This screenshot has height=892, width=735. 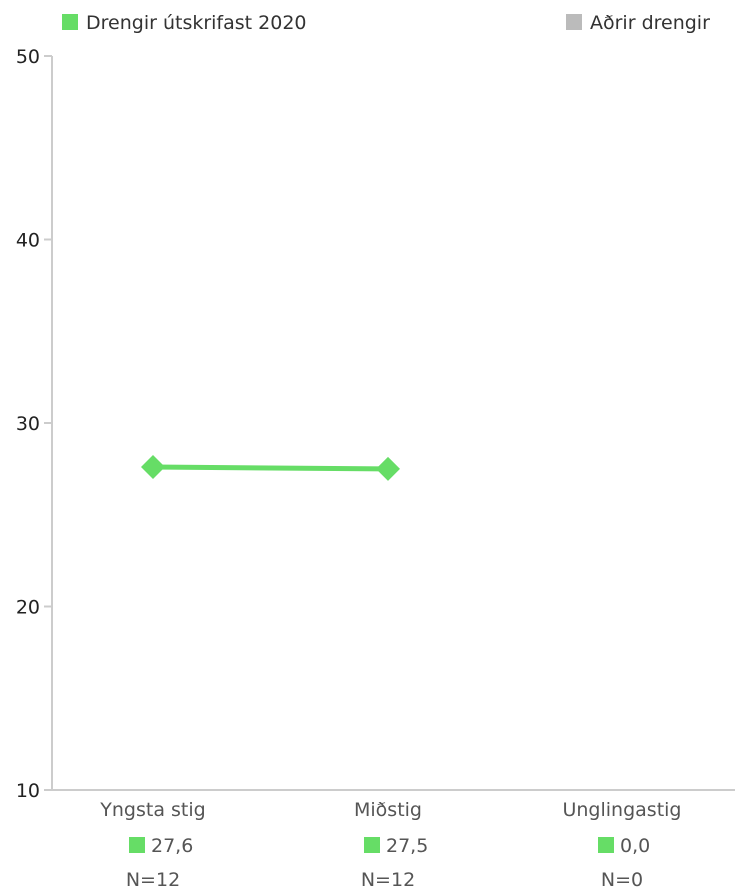 I want to click on value-label: 0,0, so click(x=635, y=846).